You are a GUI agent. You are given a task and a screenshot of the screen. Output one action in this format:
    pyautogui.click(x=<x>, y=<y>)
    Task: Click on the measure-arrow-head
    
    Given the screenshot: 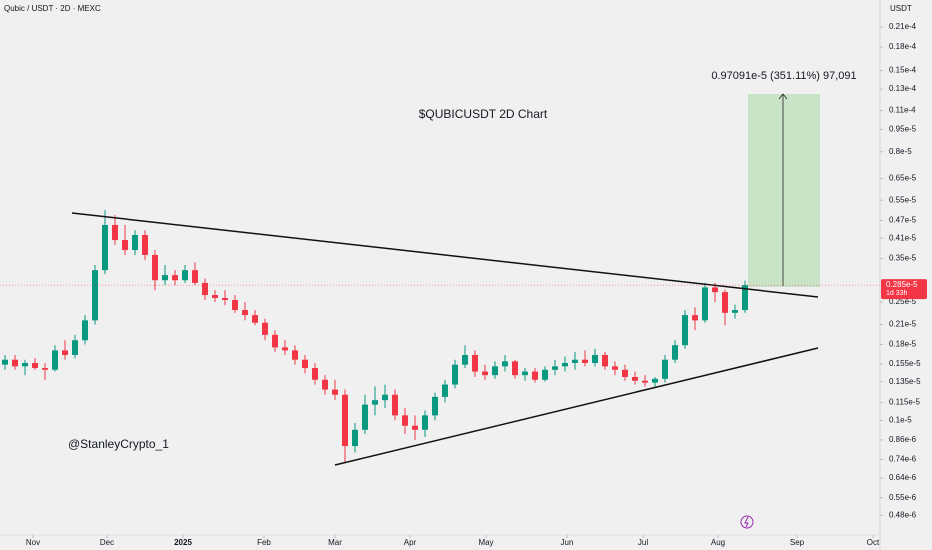 What is the action you would take?
    pyautogui.click(x=783, y=96)
    